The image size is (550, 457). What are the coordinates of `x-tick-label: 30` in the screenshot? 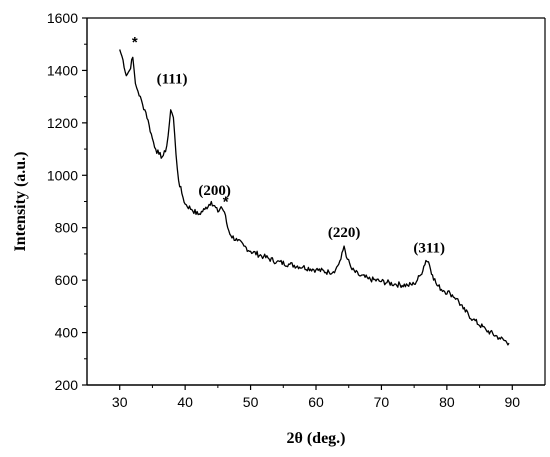 It's located at (120, 402).